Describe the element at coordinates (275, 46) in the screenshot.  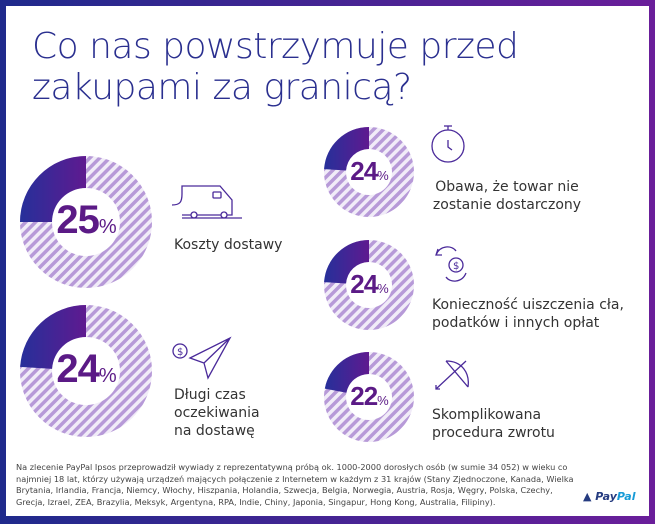
I see `title-line: Co nas powstrzymuje przed` at that location.